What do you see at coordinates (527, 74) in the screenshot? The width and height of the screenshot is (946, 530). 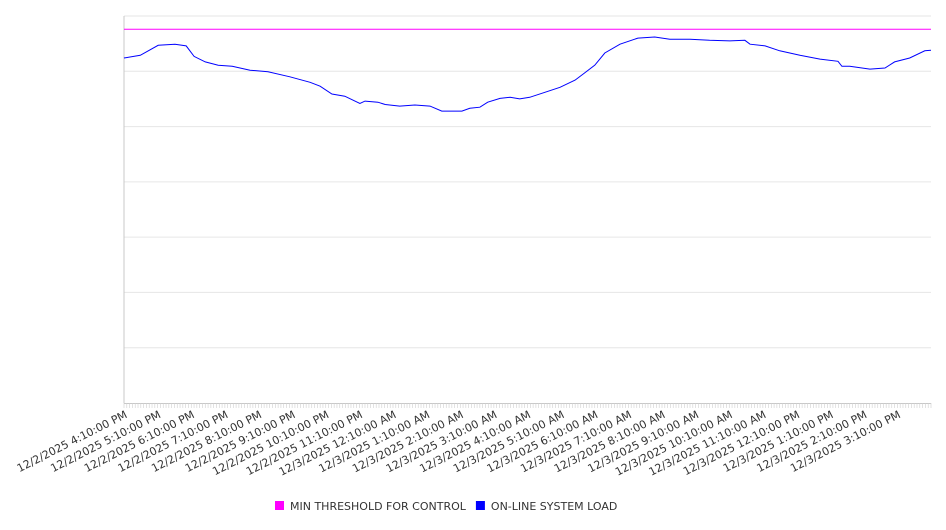 I see `series-line-on-line-system-load` at bounding box center [527, 74].